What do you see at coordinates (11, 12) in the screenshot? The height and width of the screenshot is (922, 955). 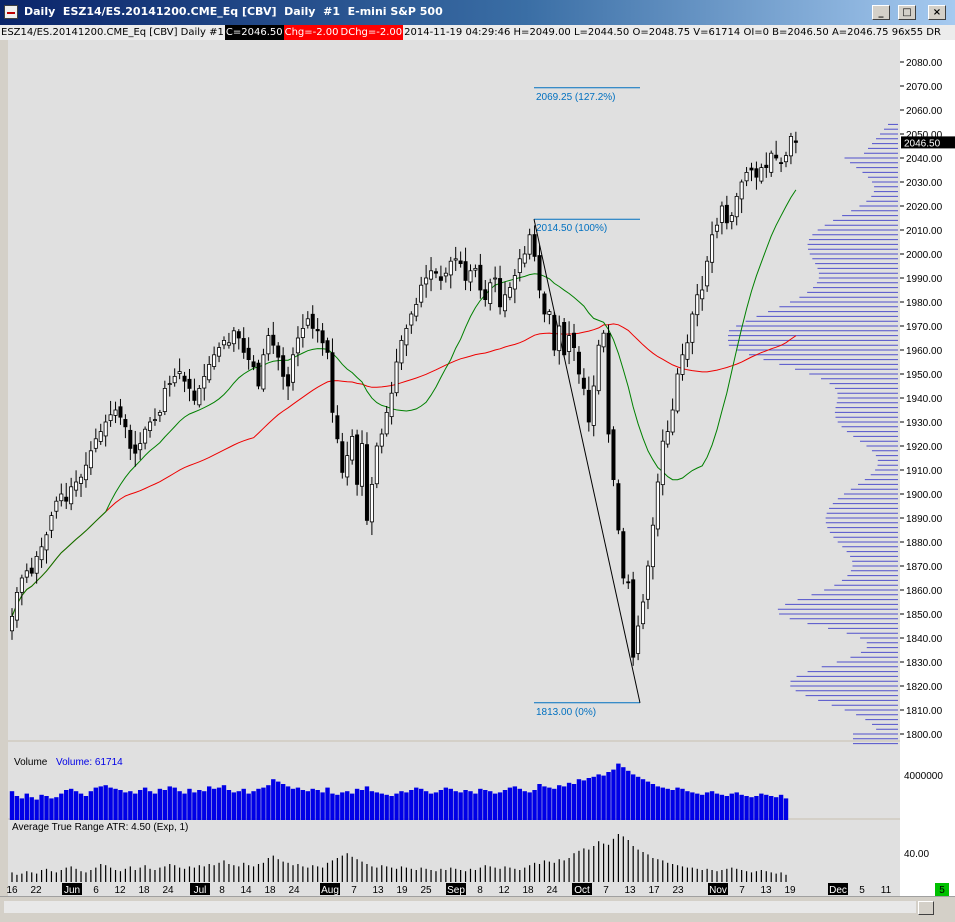 I see `chart-app-icon` at bounding box center [11, 12].